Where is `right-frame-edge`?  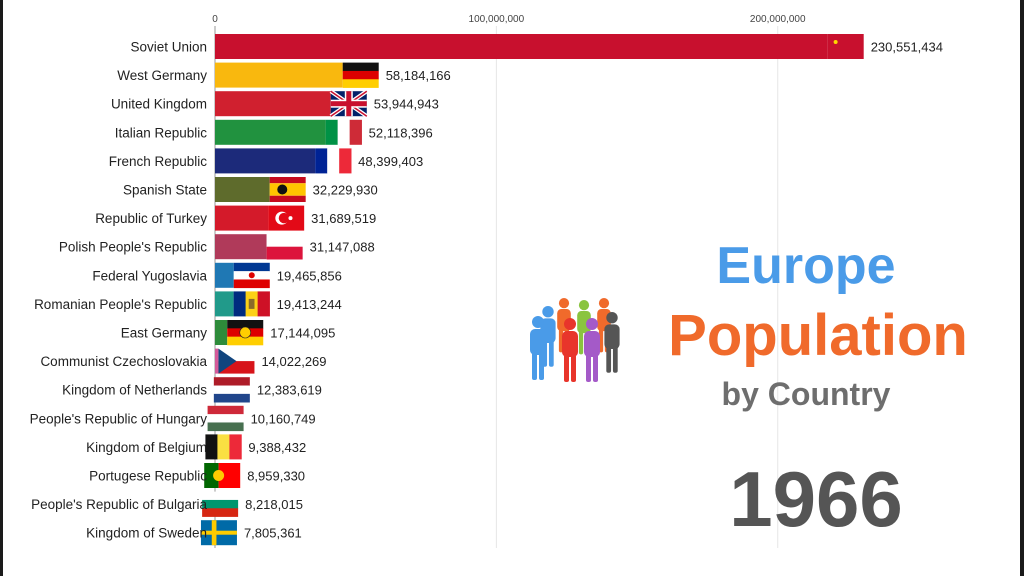 right-frame-edge is located at coordinates (1022, 288).